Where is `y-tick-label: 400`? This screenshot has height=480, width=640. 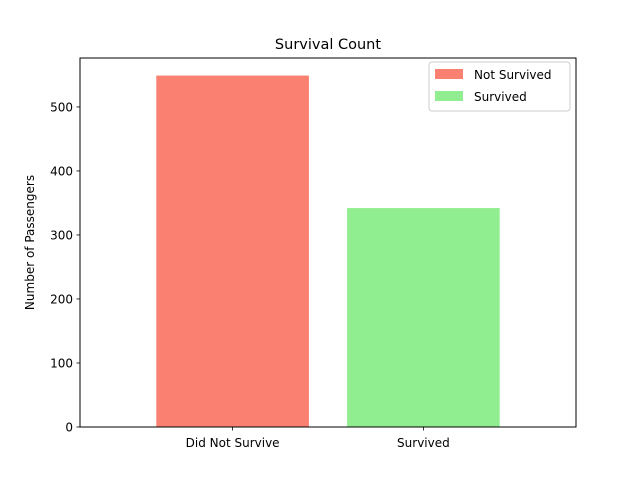 y-tick-label: 400 is located at coordinates (61, 171).